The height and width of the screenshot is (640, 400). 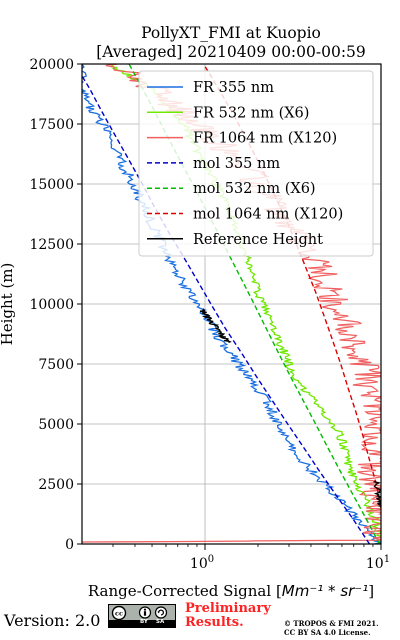 What do you see at coordinates (139, 612) in the screenshot?
I see `cc-icons: cc` at bounding box center [139, 612].